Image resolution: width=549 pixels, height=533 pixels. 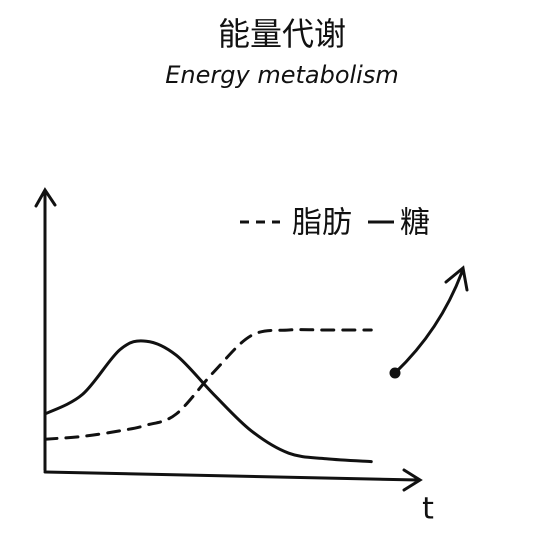 I want to click on x-axis, so click(x=233, y=480).